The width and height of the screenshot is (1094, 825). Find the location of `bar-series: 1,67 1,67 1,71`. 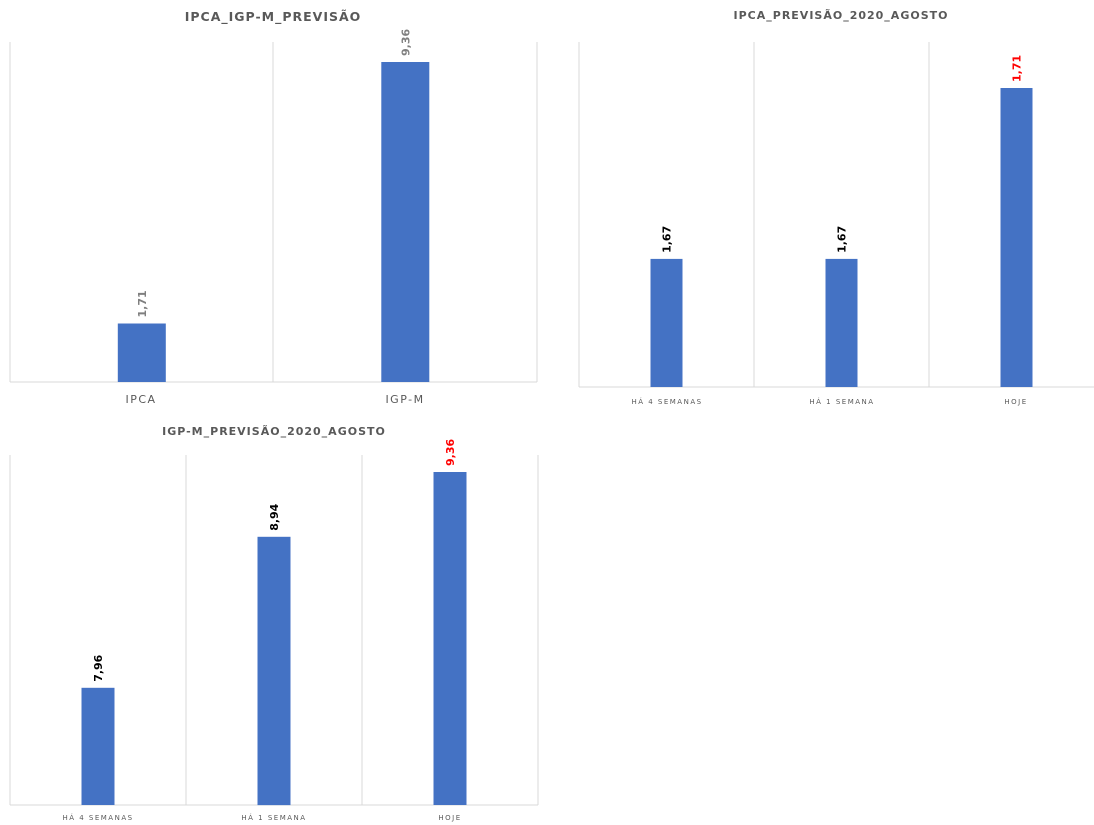

bar-series: 1,67 1,67 1,71 is located at coordinates (841, 221).